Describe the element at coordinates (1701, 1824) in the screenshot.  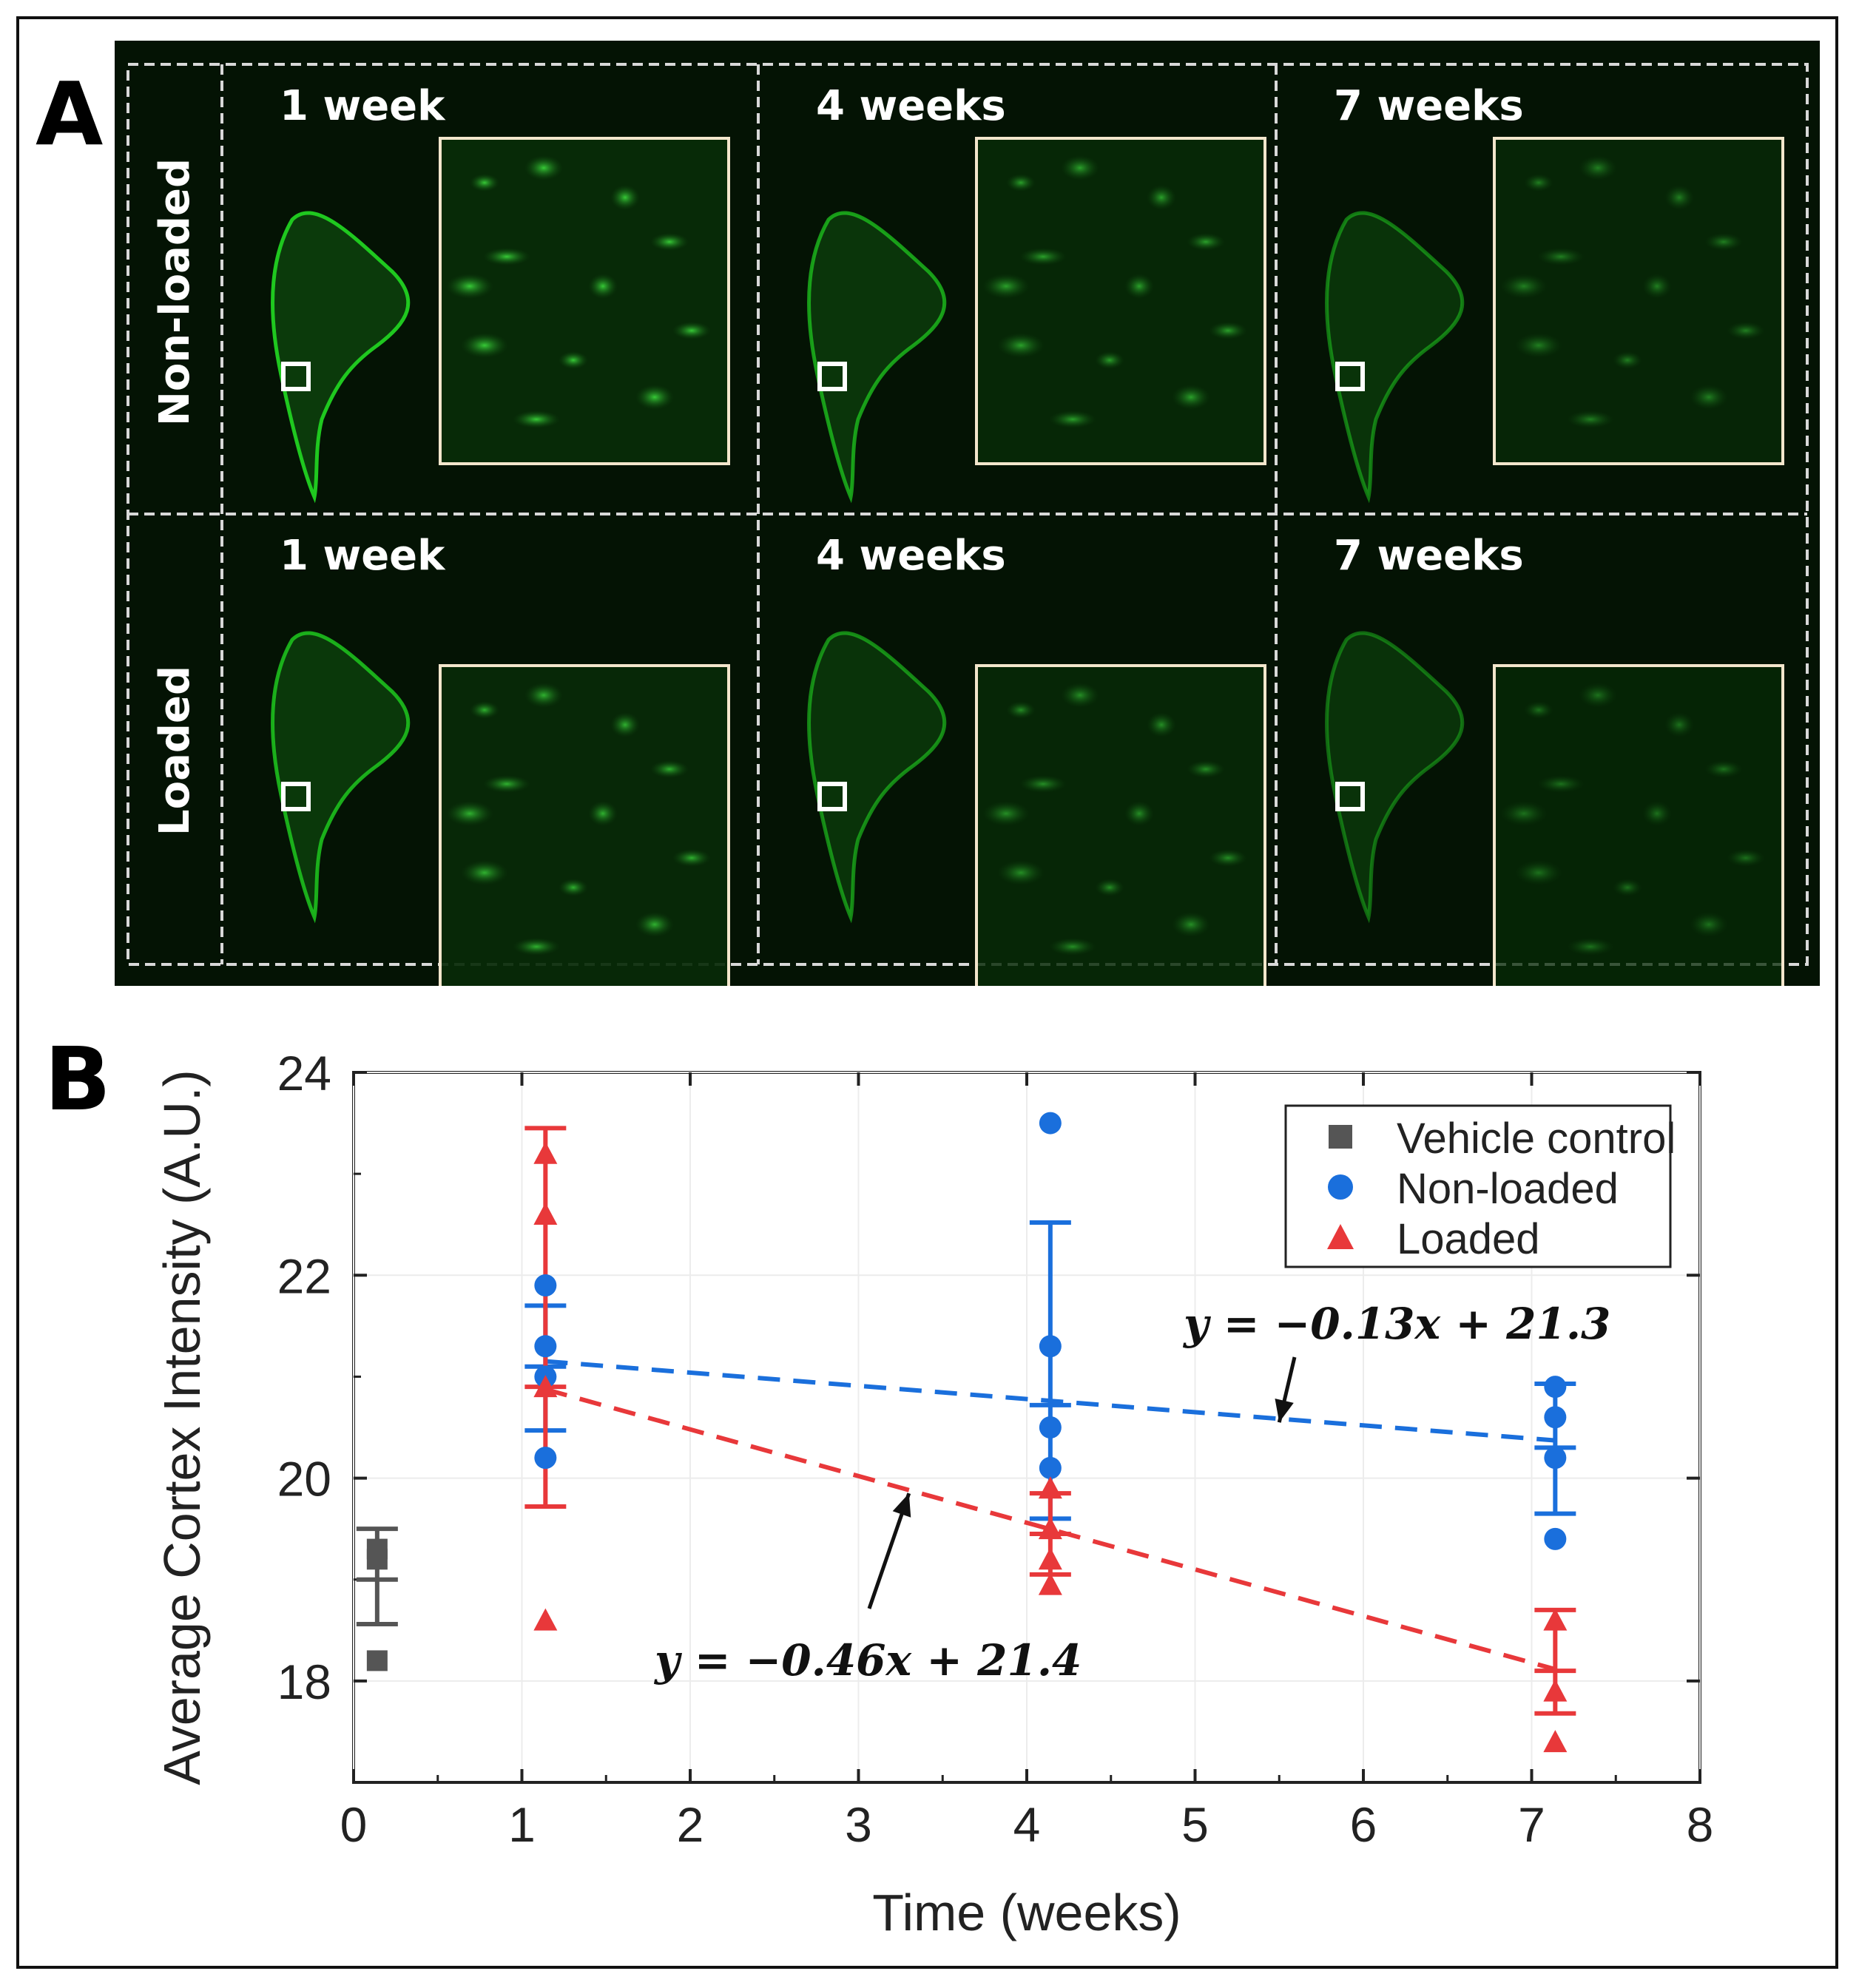
I see `x-tick-label: 8` at that location.